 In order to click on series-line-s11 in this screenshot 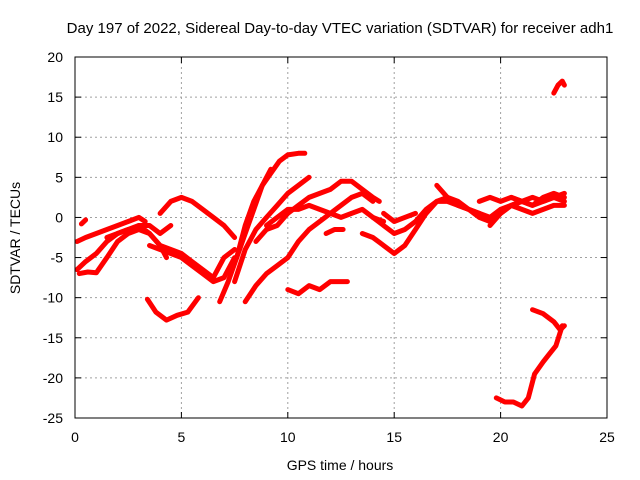, I will do `click(271, 205)`.